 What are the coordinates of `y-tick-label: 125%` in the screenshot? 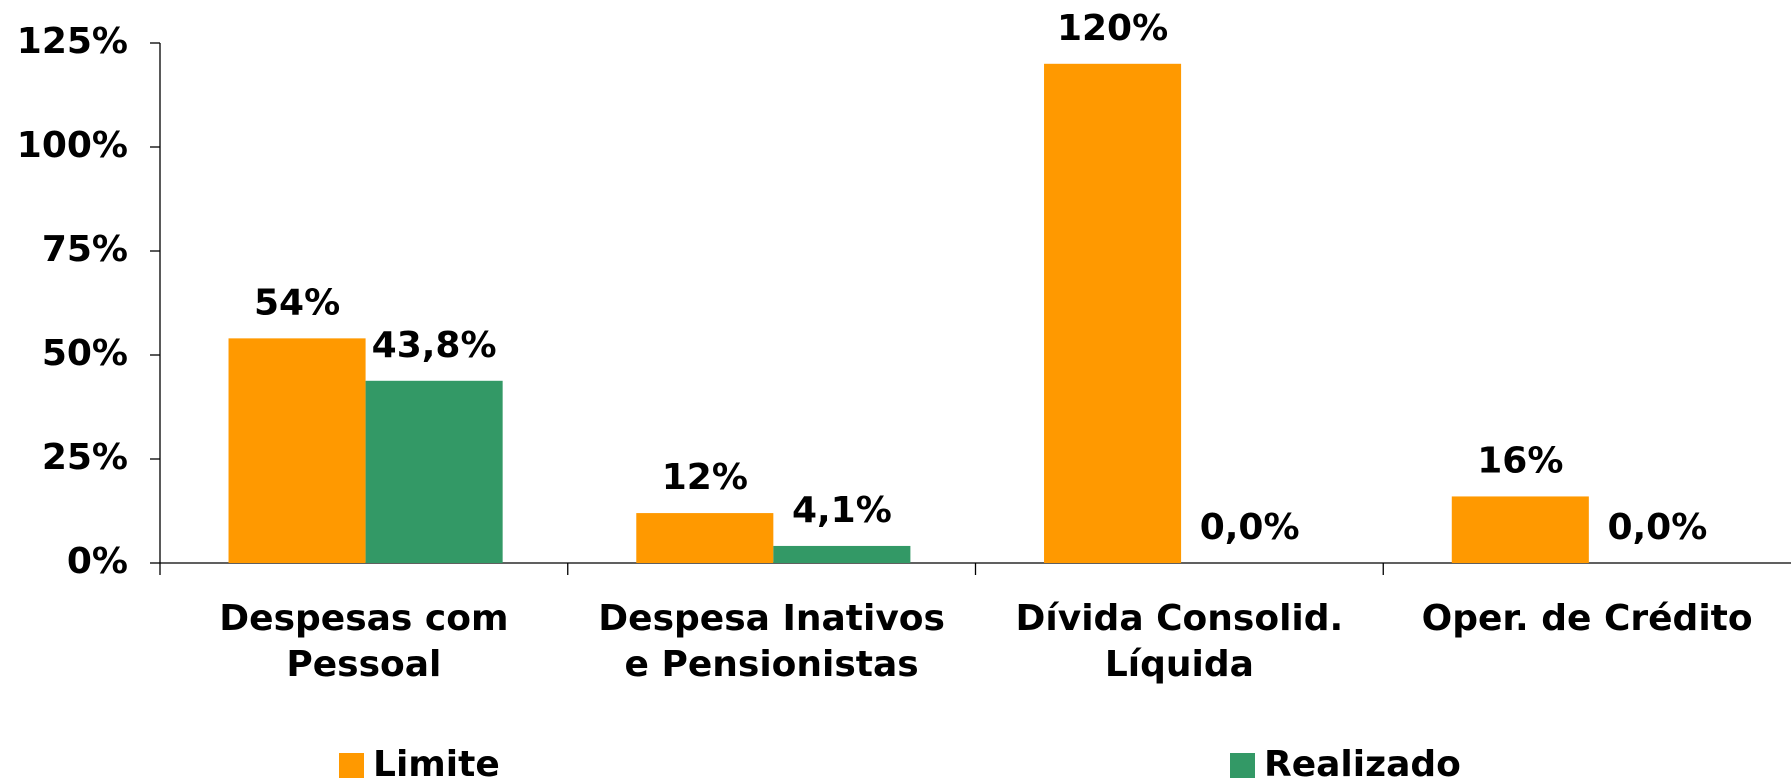 It's located at (72, 41).